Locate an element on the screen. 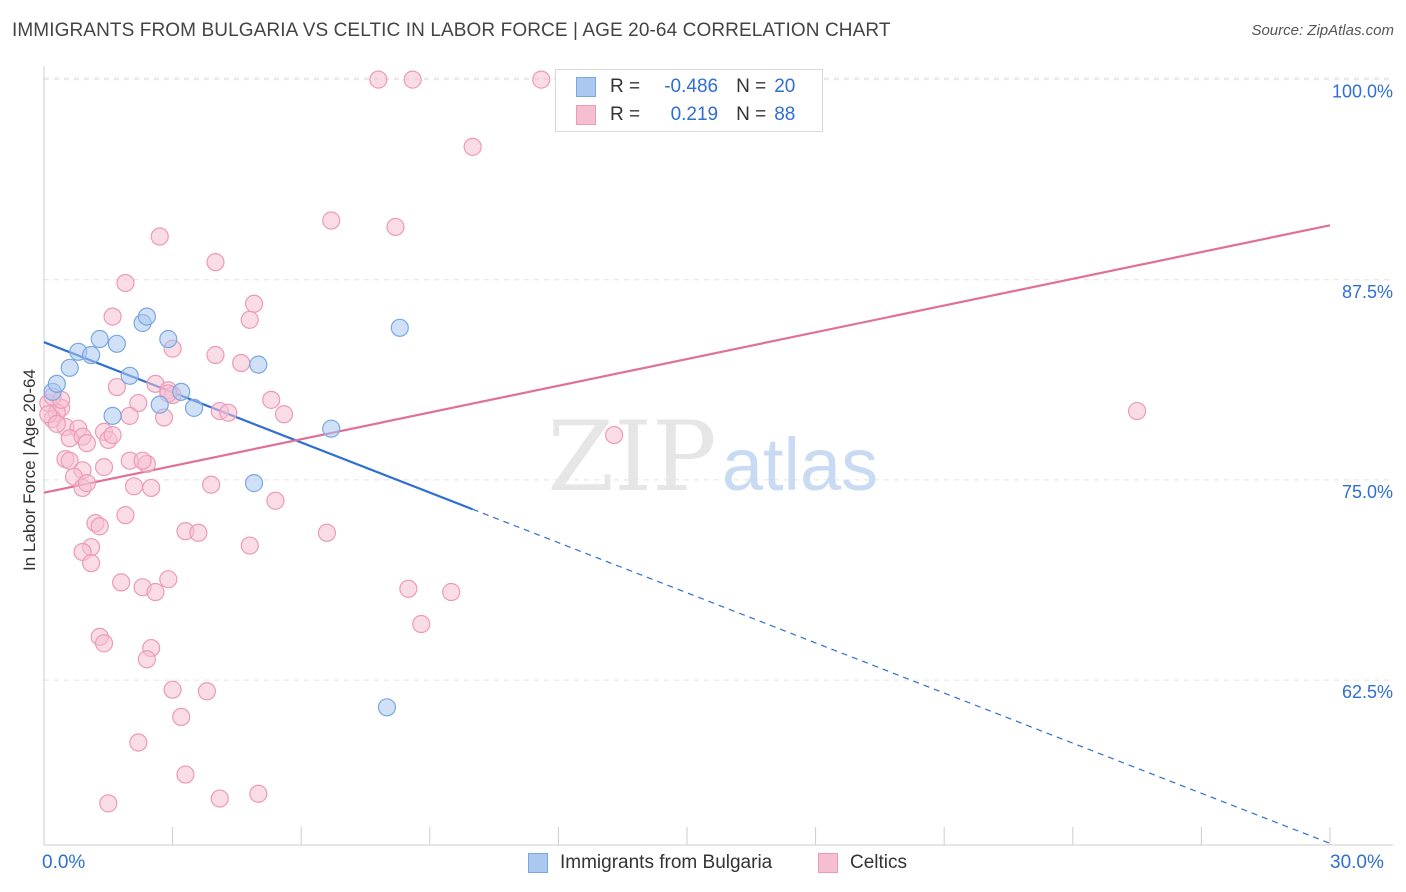 This screenshot has width=1406, height=892. x-tick-max: 30.0% is located at coordinates (1357, 862).